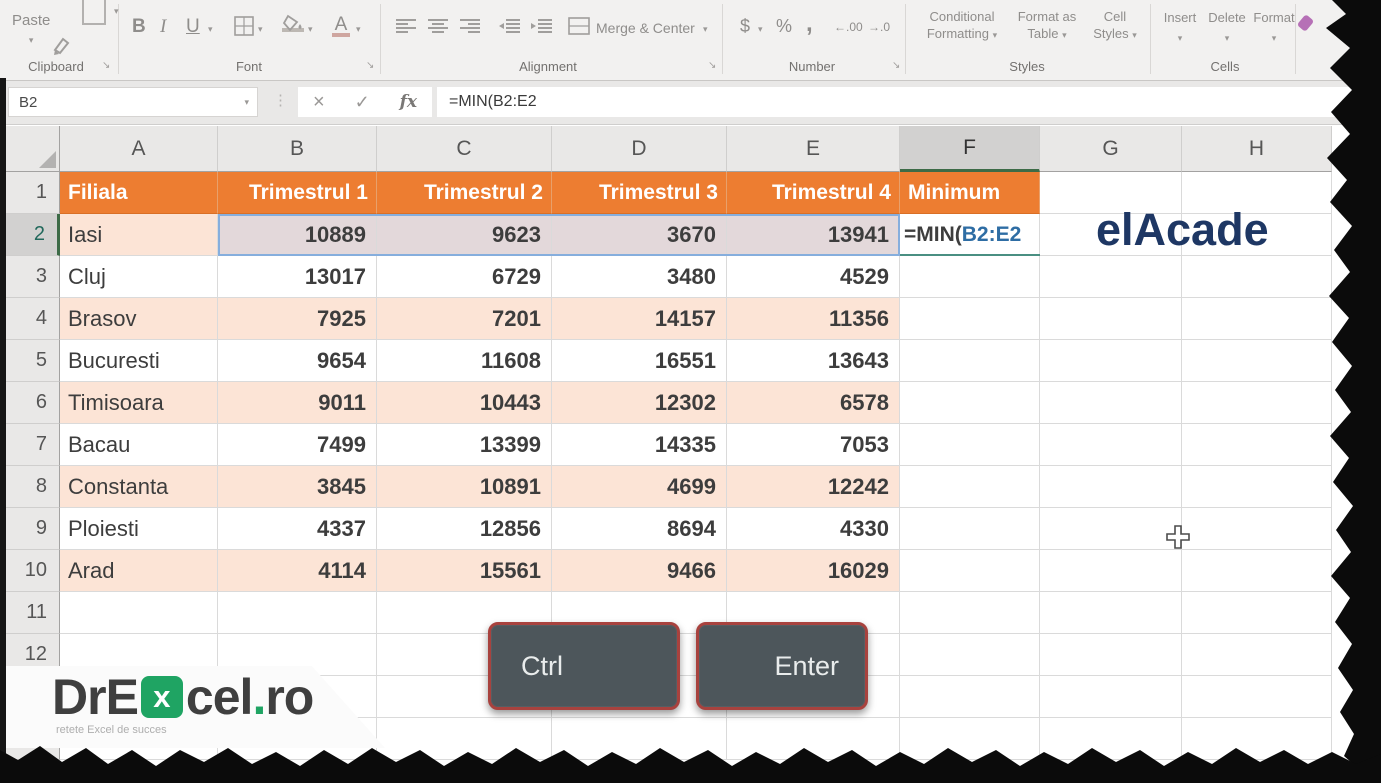  What do you see at coordinates (1111, 403) in the screenshot?
I see `cell-G6` at bounding box center [1111, 403].